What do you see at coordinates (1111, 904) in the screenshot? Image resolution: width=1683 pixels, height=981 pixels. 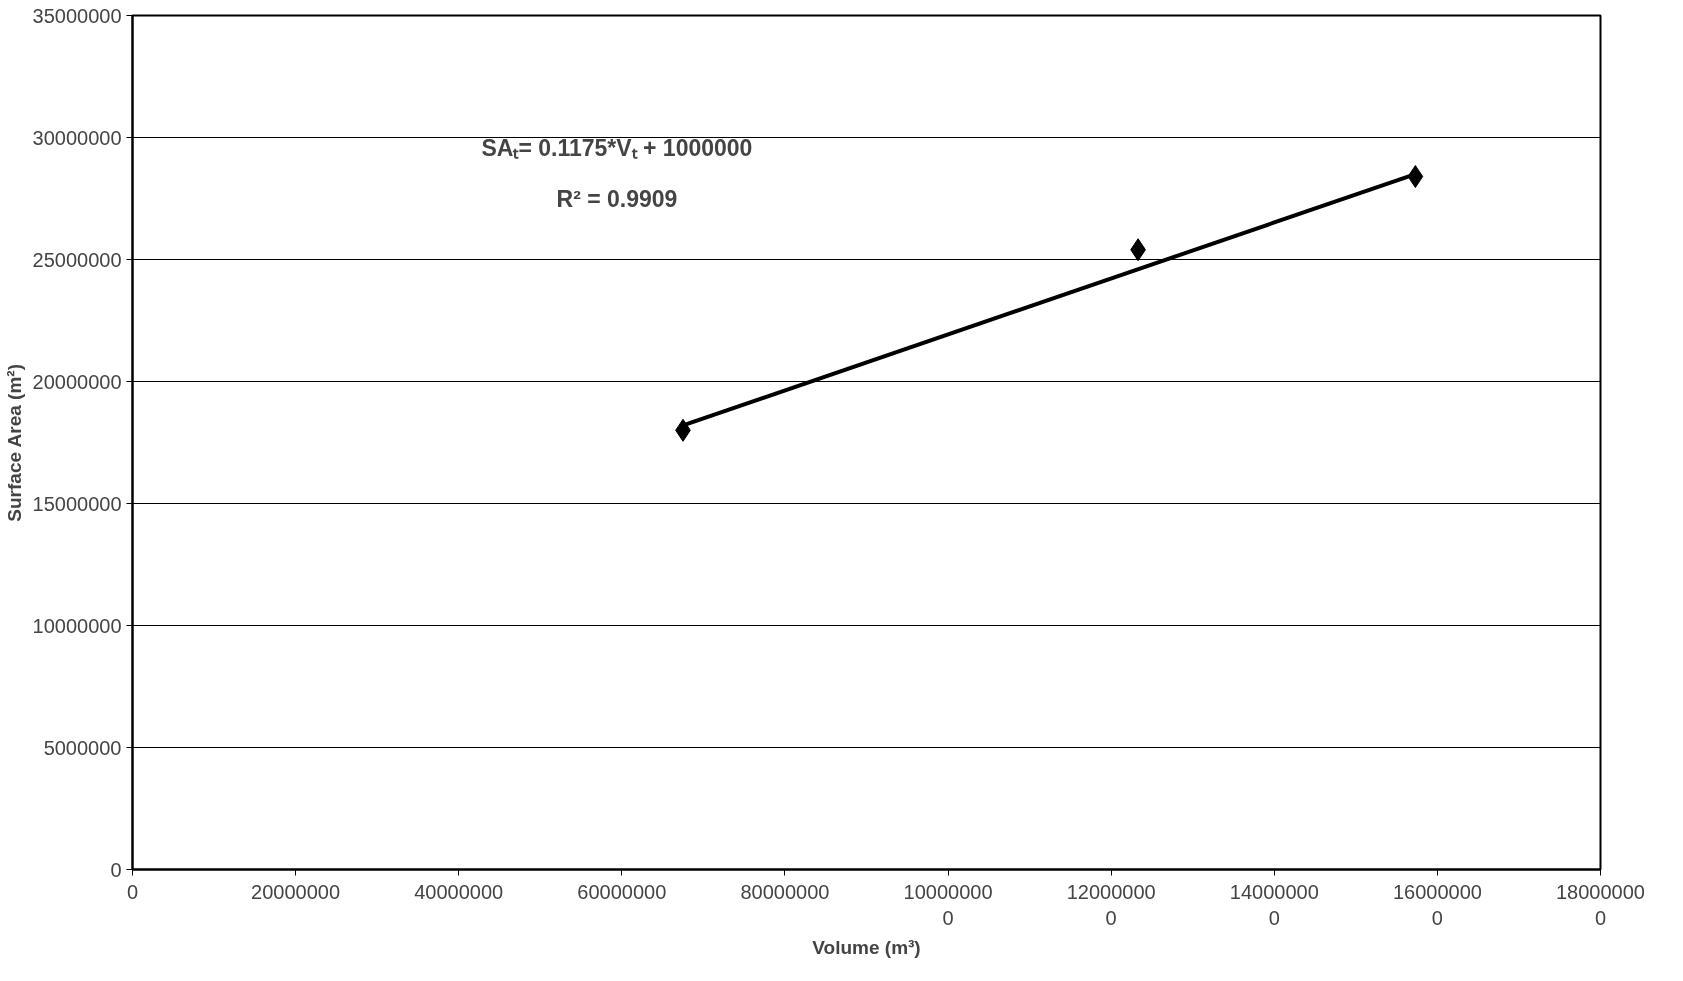 I see `x-tick-label: 12000000 0` at bounding box center [1111, 904].